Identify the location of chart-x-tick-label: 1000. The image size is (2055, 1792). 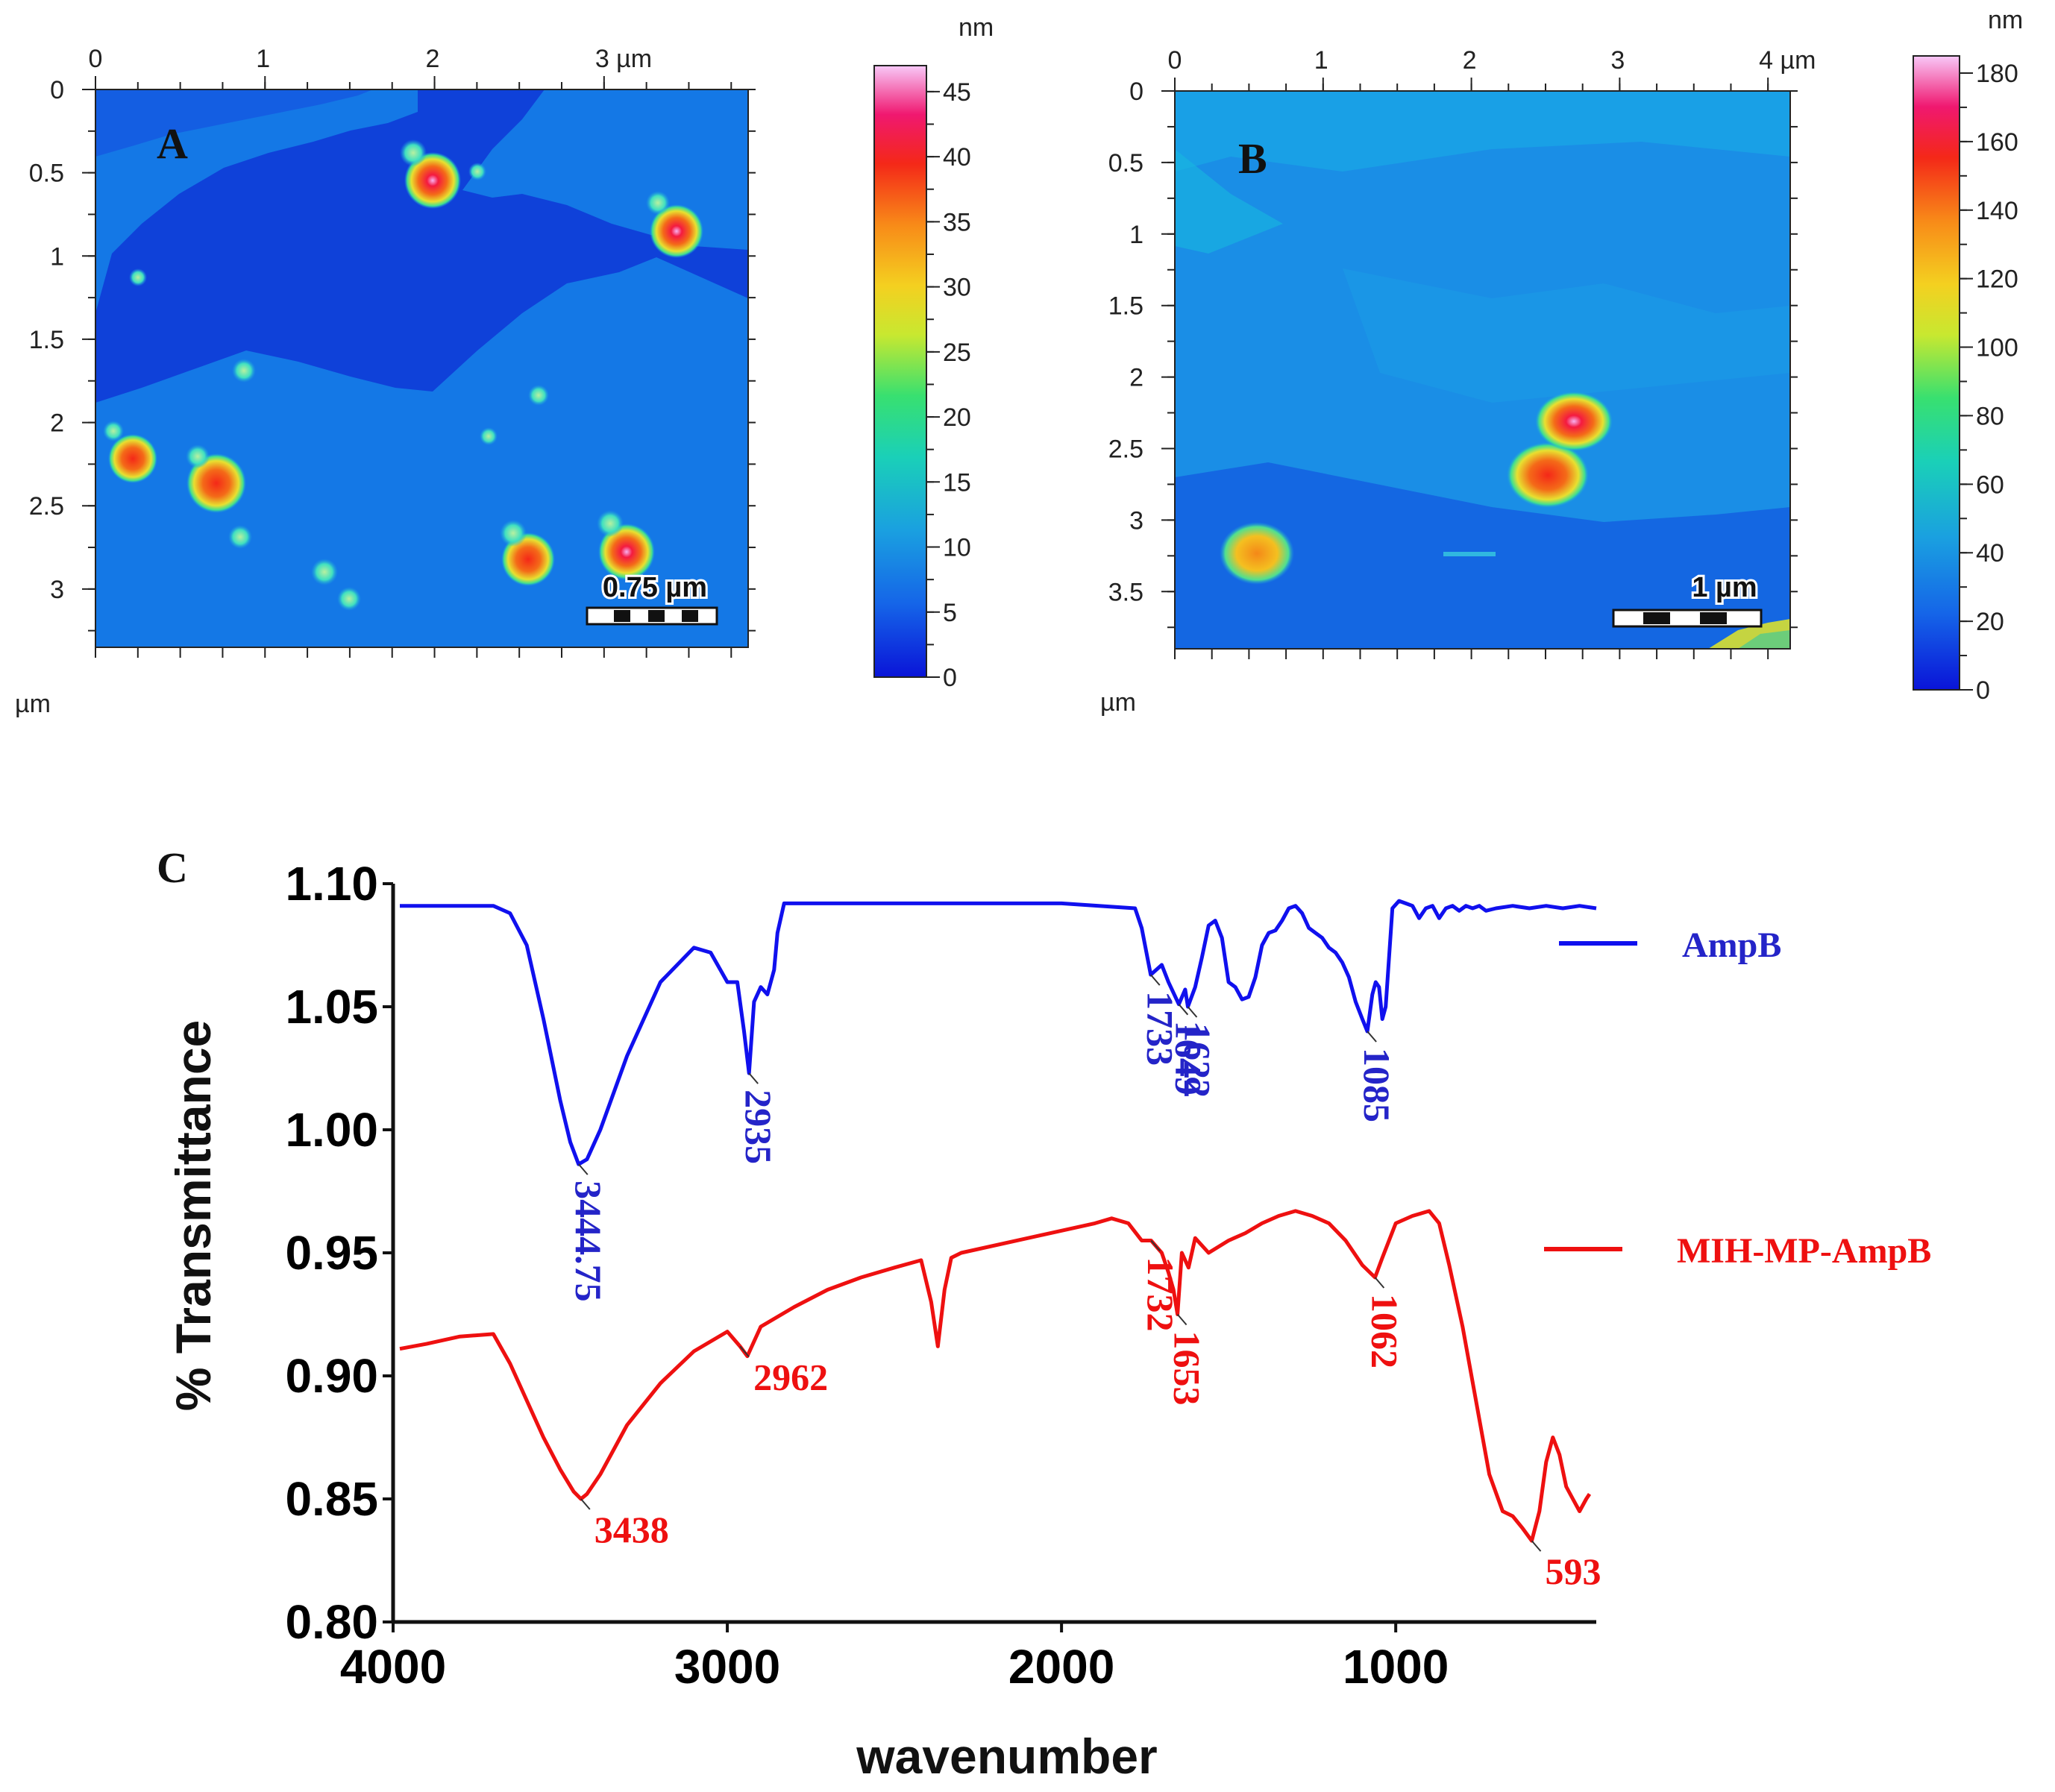
(1396, 1667).